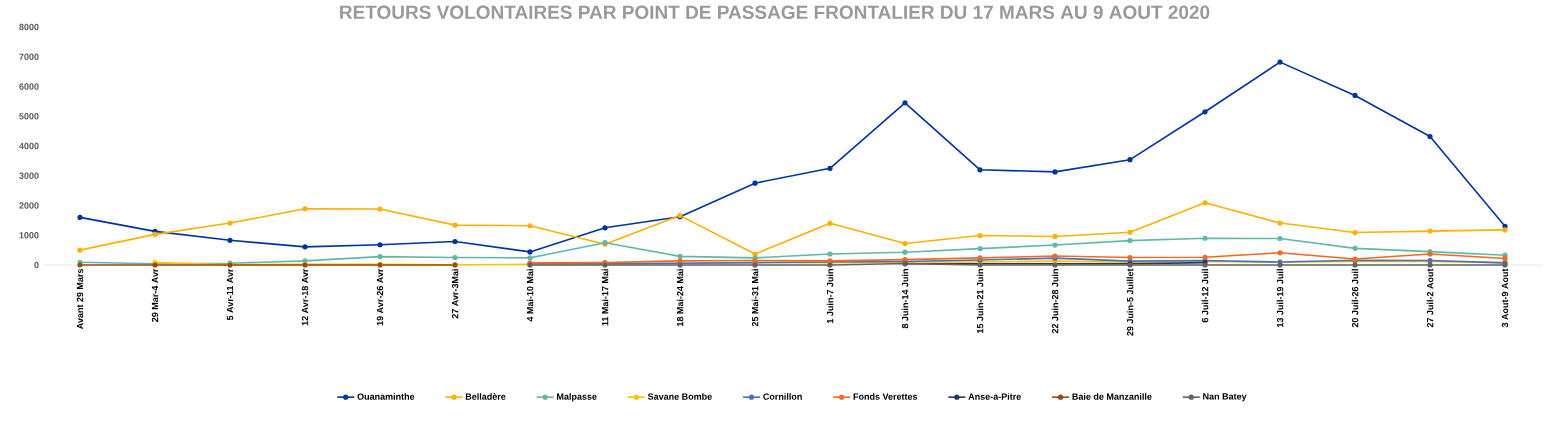 This screenshot has height=423, width=1549. I want to click on chart-title: RETOURS VOLONTAIRES PAR POINT DE PASSAGE FRONTALIER DU 17 MARS AU 9 AOUT 2020, so click(775, 12).